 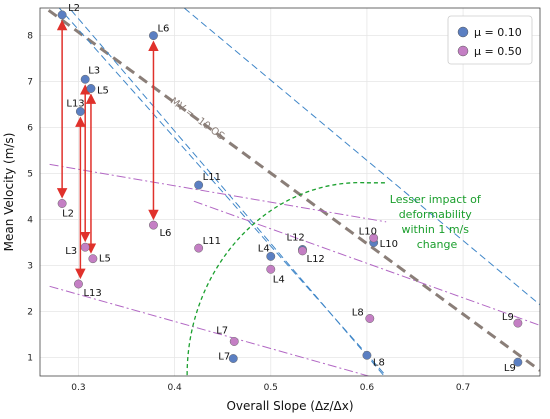 What do you see at coordinates (62, 15) in the screenshot?
I see `point-mu010-l2` at bounding box center [62, 15].